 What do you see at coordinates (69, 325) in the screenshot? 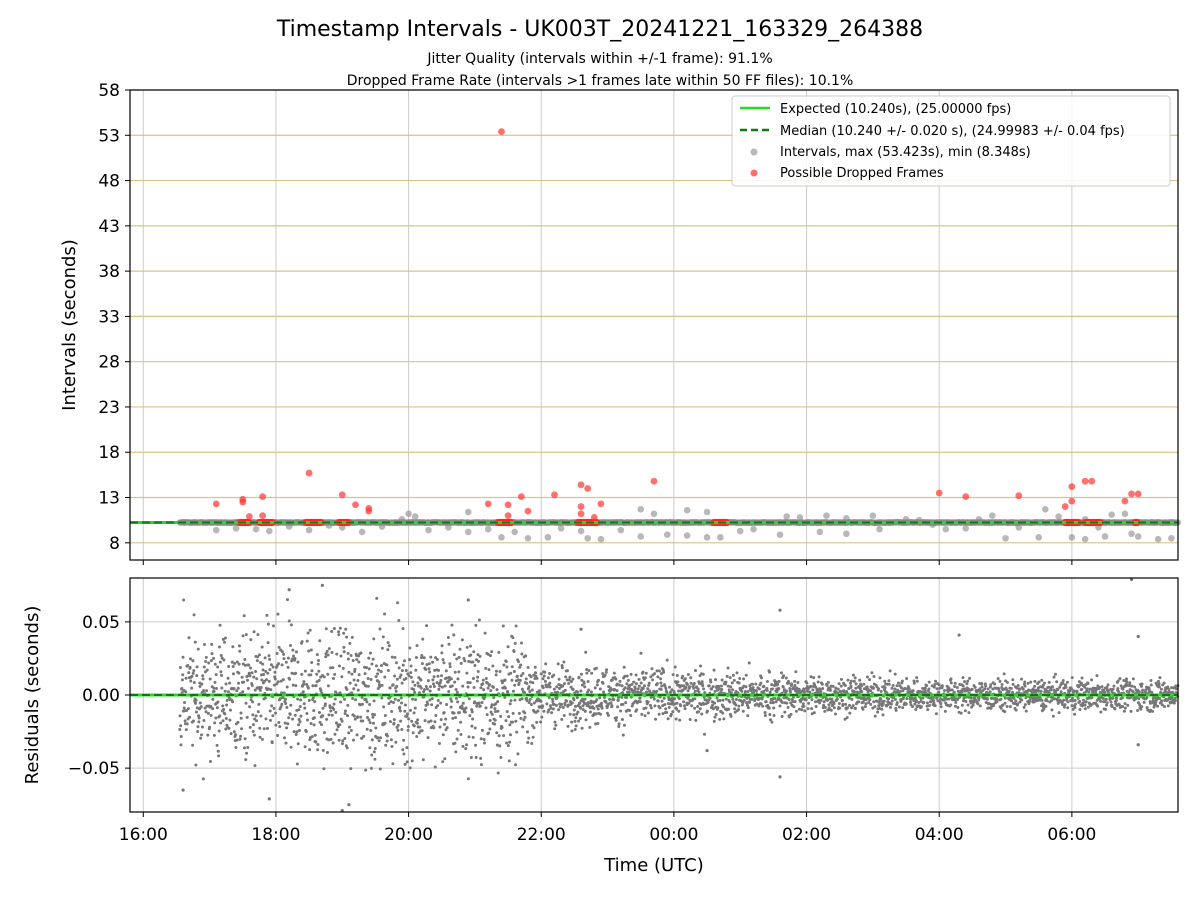
I see `intervals-y-axis-label: Intervals (seconds)` at bounding box center [69, 325].